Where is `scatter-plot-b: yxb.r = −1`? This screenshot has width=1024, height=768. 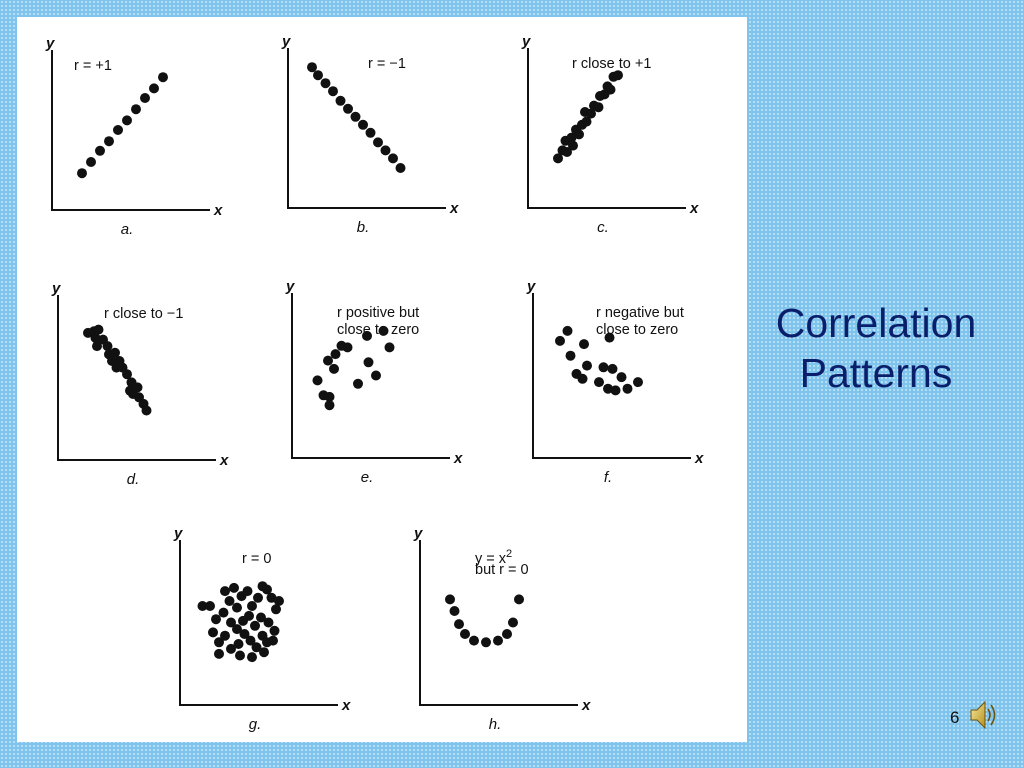
scatter-plot-b: yxb.r = −1 is located at coordinates (370, 134).